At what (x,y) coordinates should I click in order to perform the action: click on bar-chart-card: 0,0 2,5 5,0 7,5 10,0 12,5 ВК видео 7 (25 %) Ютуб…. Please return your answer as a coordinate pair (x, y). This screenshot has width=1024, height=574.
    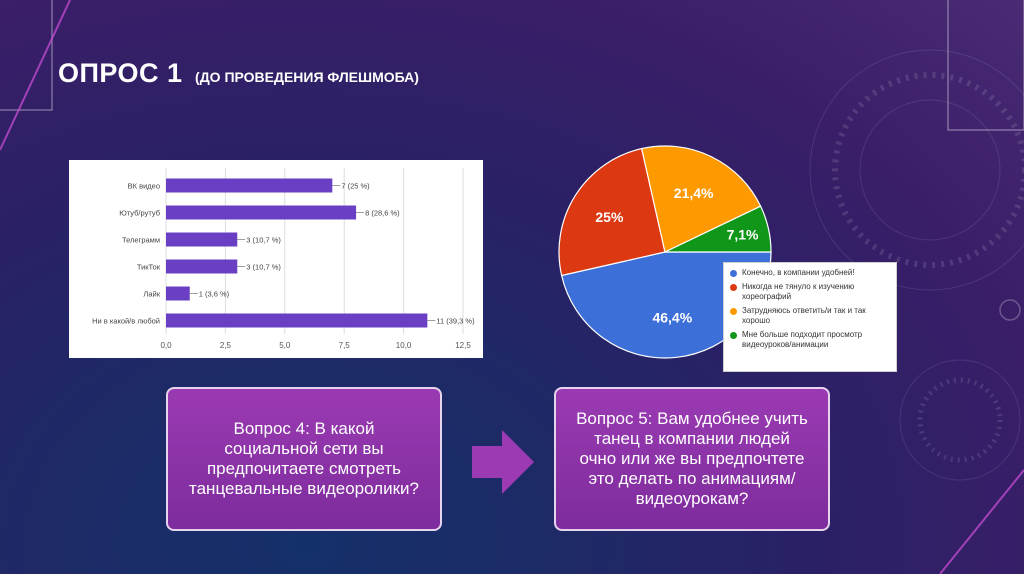
    Looking at the image, I should click on (276, 259).